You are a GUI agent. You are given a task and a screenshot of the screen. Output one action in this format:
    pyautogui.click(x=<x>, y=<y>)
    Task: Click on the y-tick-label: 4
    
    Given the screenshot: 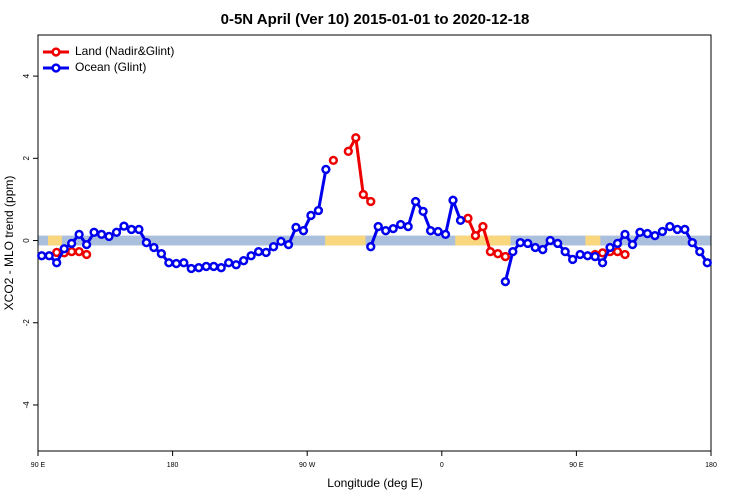 What is the action you would take?
    pyautogui.click(x=26, y=75)
    